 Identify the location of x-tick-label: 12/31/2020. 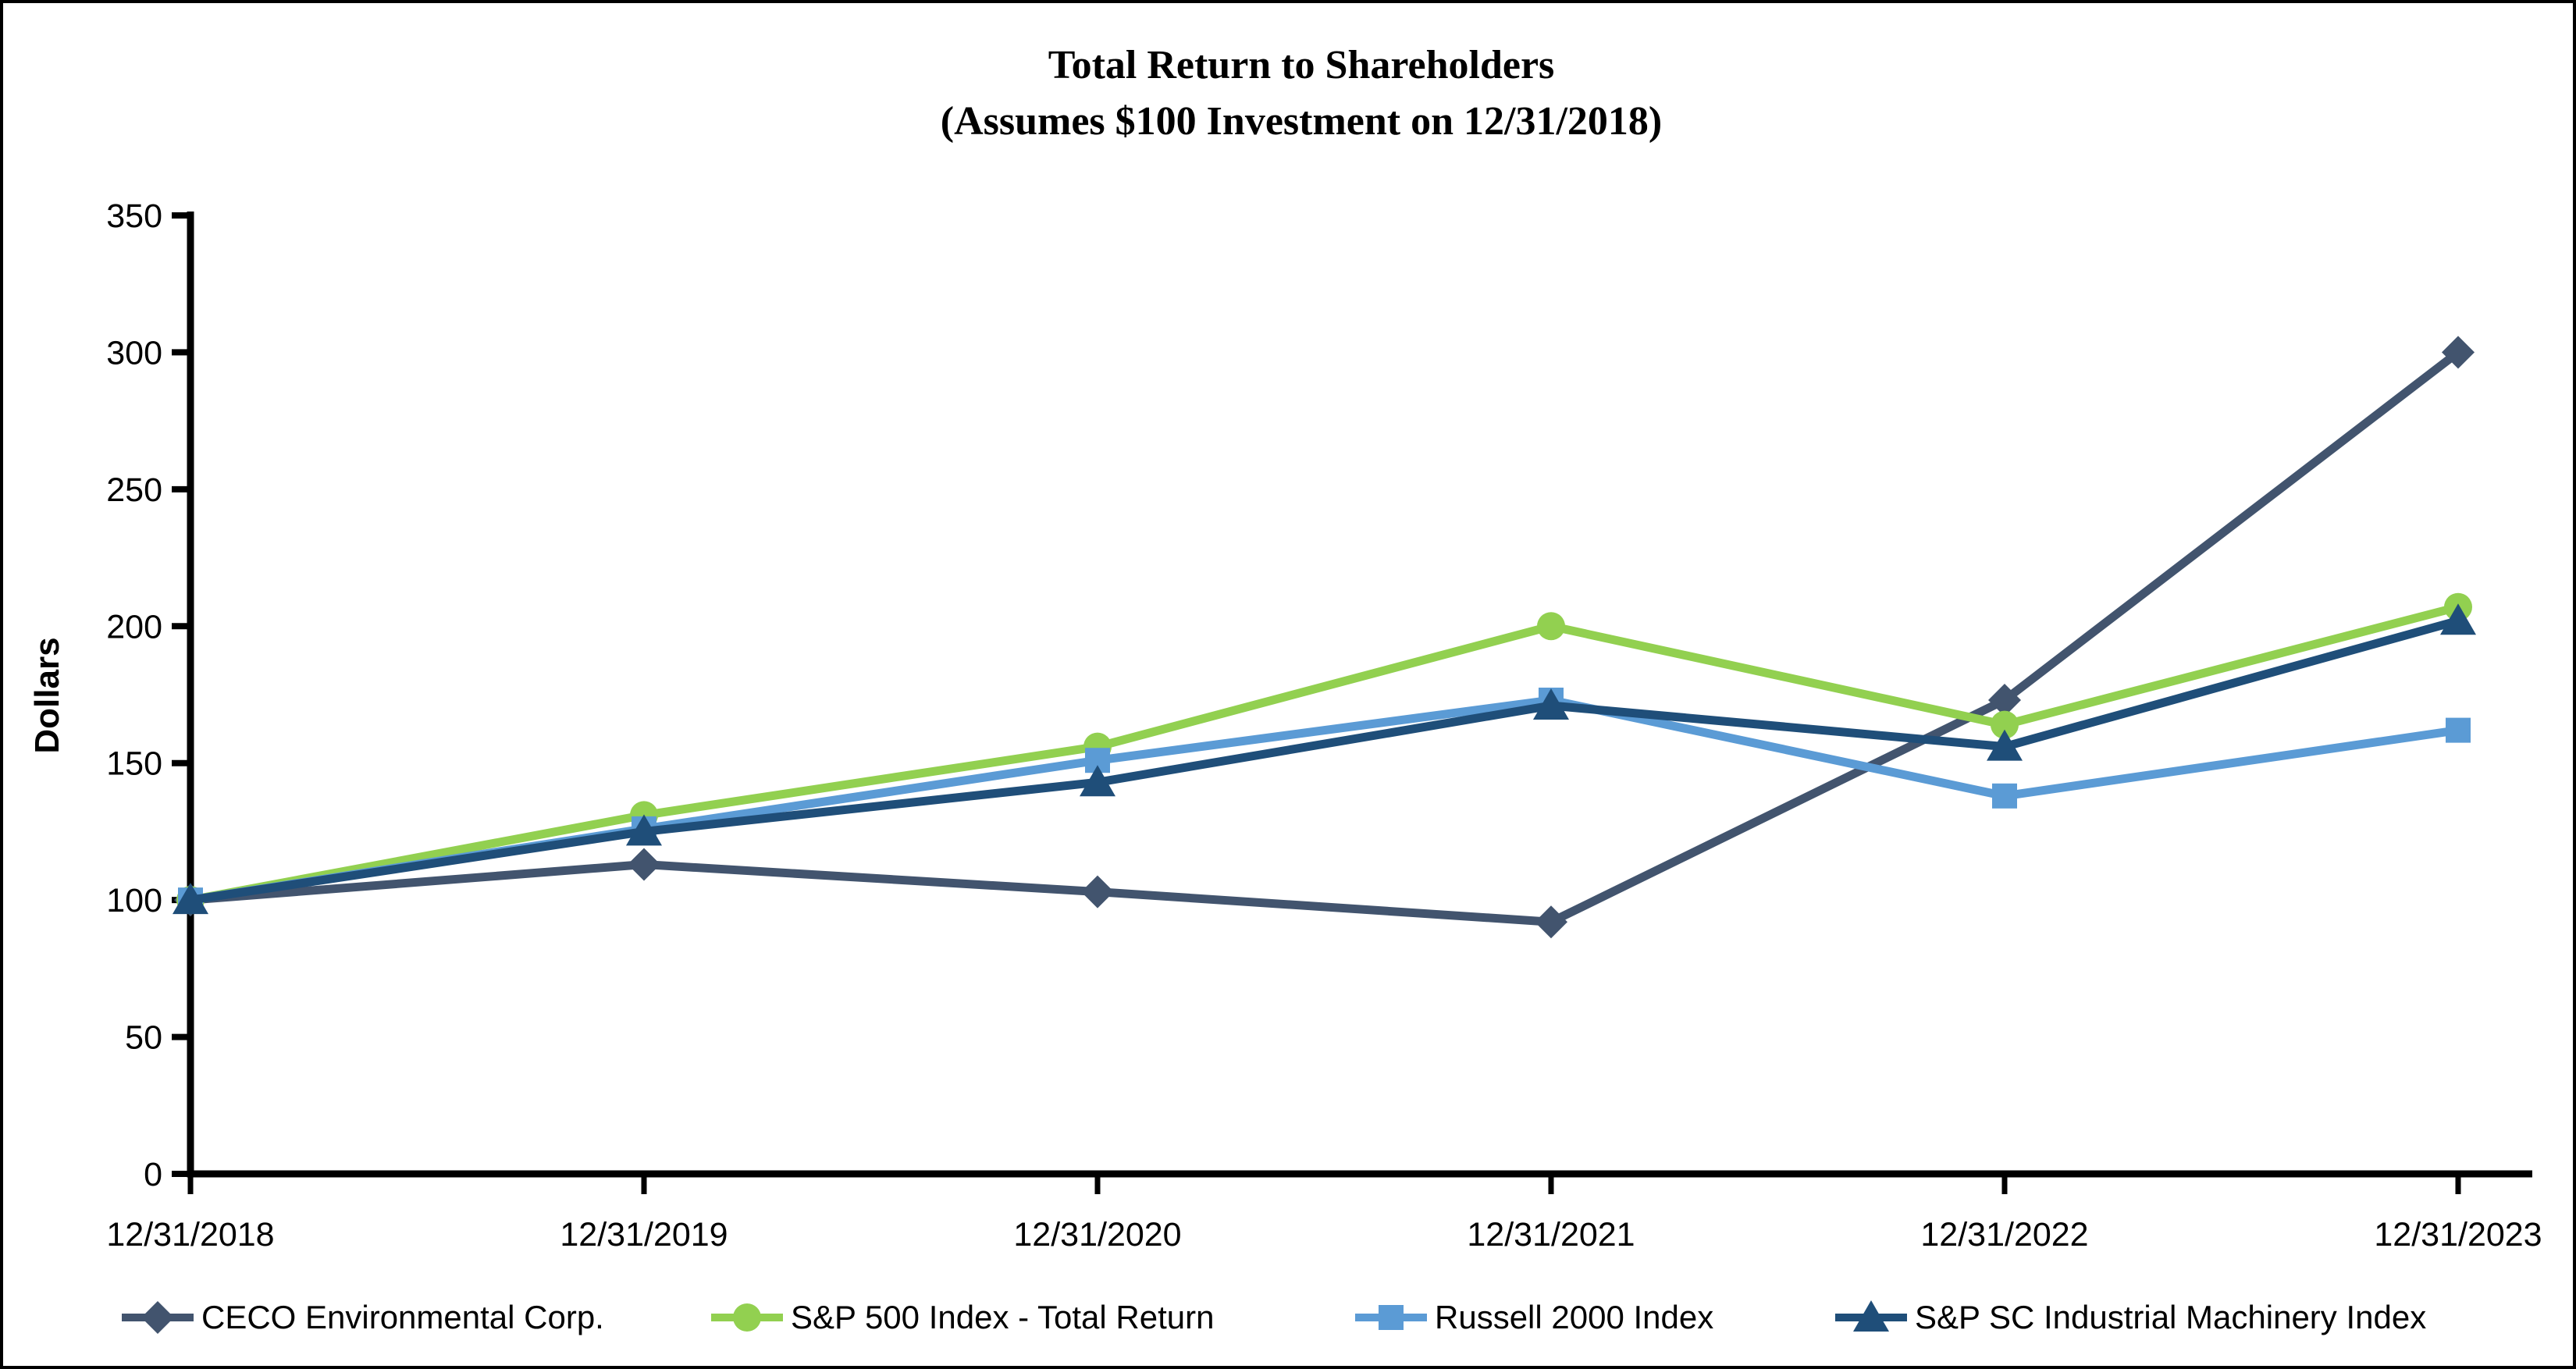
(1097, 1234).